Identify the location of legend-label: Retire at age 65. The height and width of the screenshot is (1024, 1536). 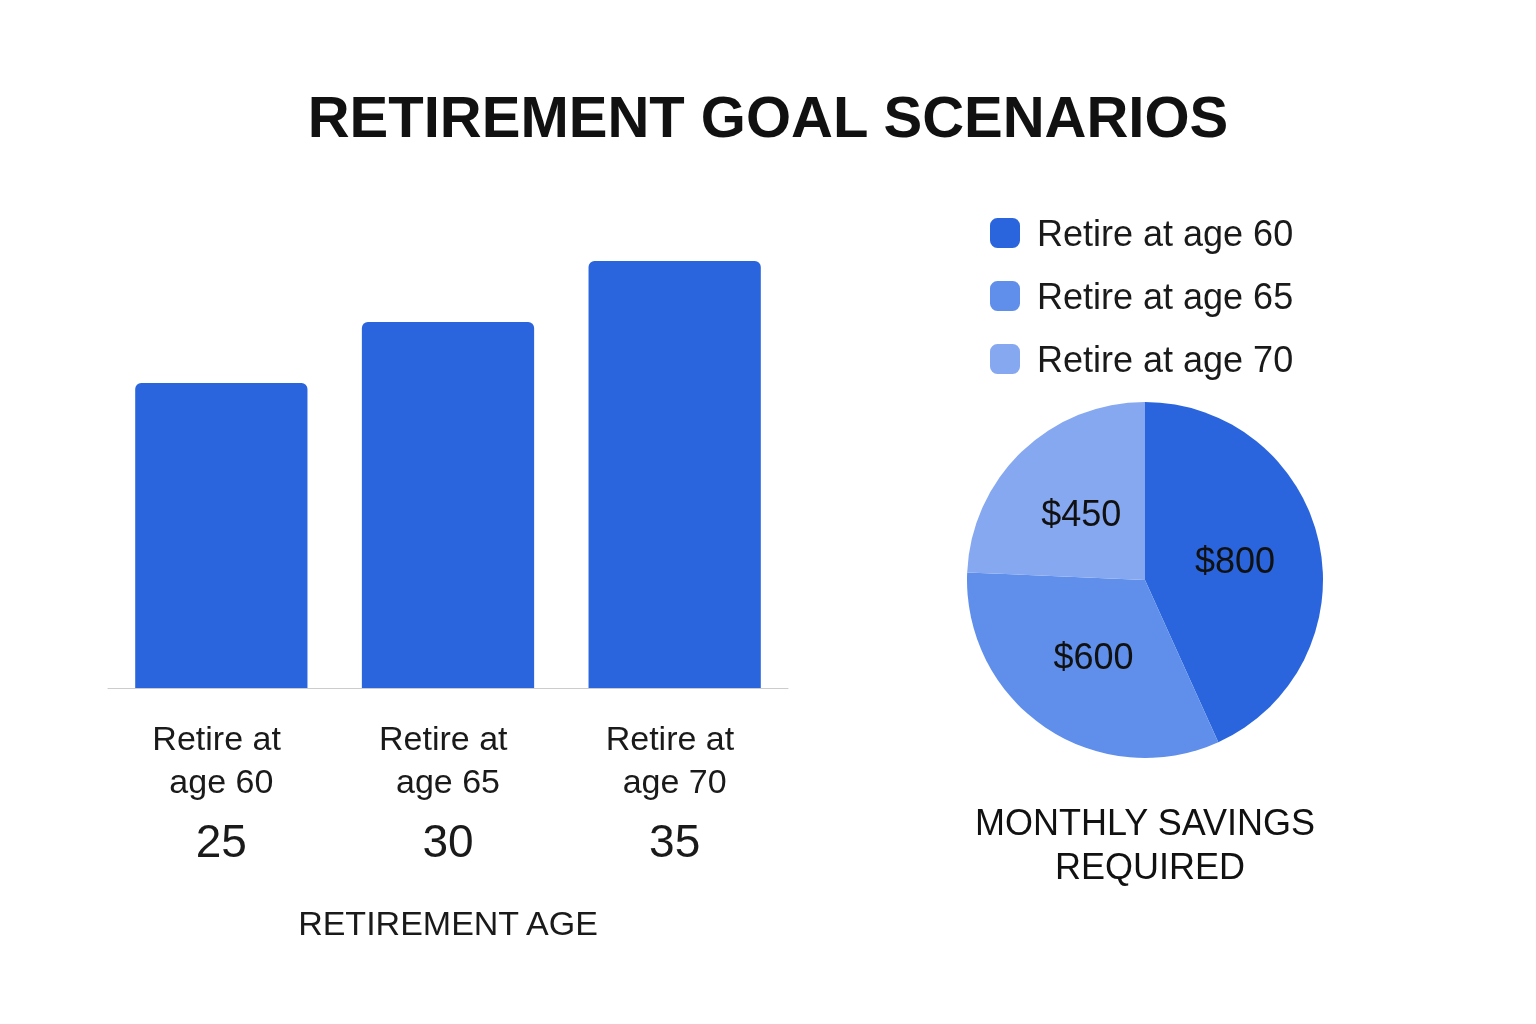
(1165, 296).